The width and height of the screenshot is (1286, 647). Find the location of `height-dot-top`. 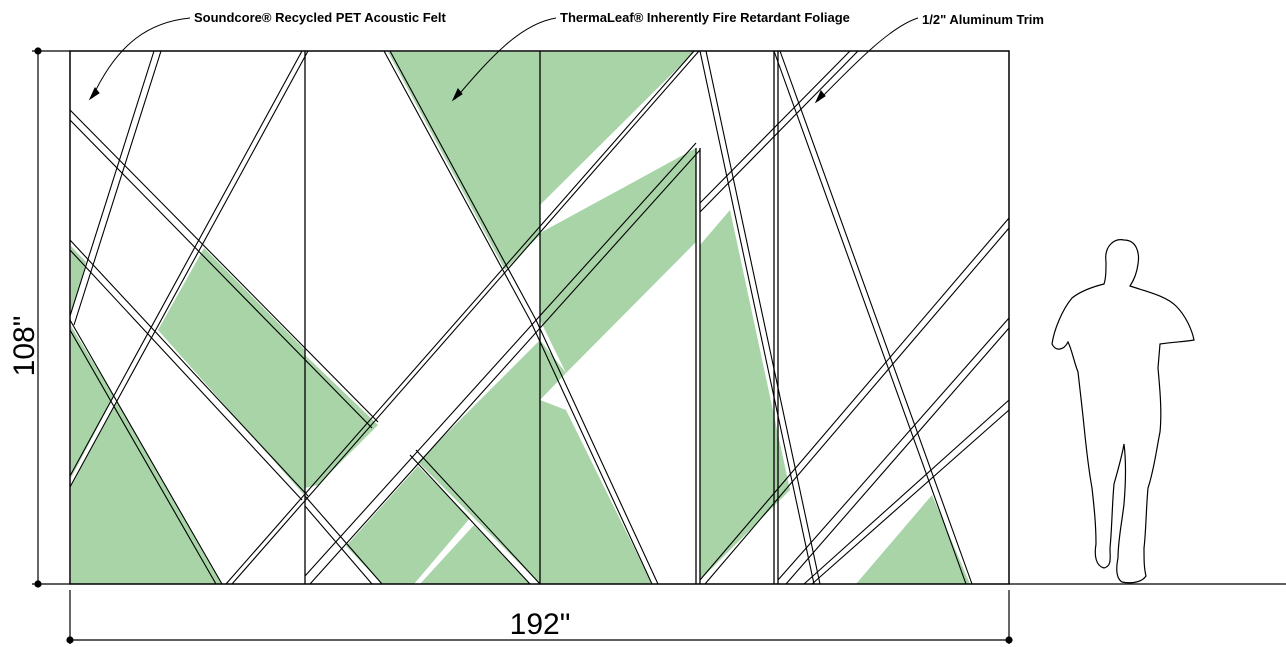

height-dot-top is located at coordinates (38, 51).